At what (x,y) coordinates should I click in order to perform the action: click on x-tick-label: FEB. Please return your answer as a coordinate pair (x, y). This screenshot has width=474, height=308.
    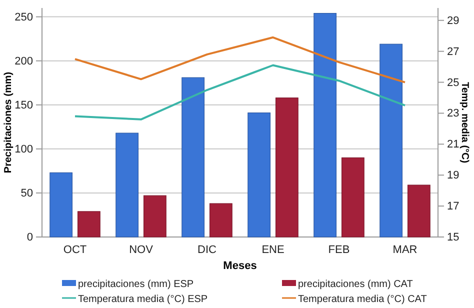
    Looking at the image, I should click on (339, 250).